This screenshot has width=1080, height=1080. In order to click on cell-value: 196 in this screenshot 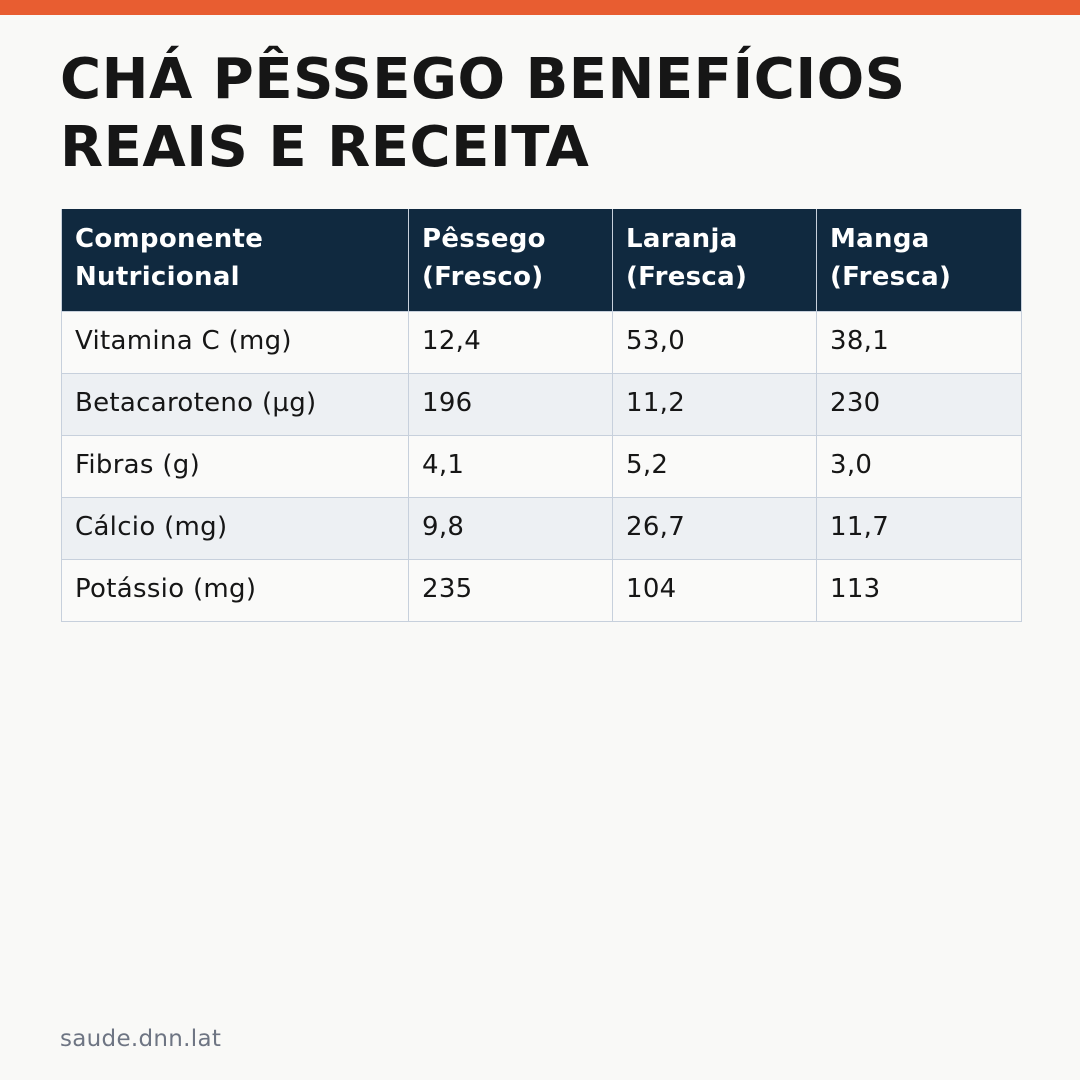, I will do `click(510, 404)`.